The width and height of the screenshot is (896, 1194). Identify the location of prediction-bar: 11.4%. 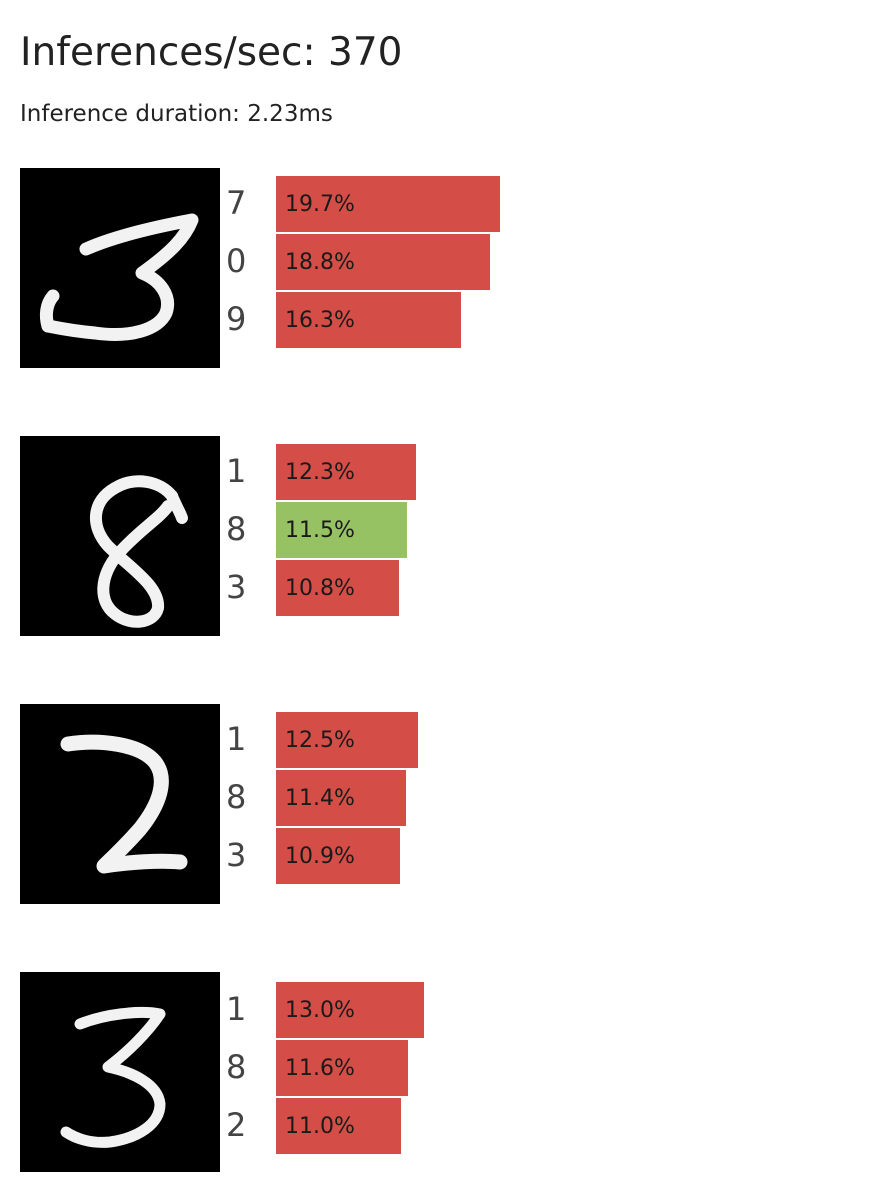
(341, 798).